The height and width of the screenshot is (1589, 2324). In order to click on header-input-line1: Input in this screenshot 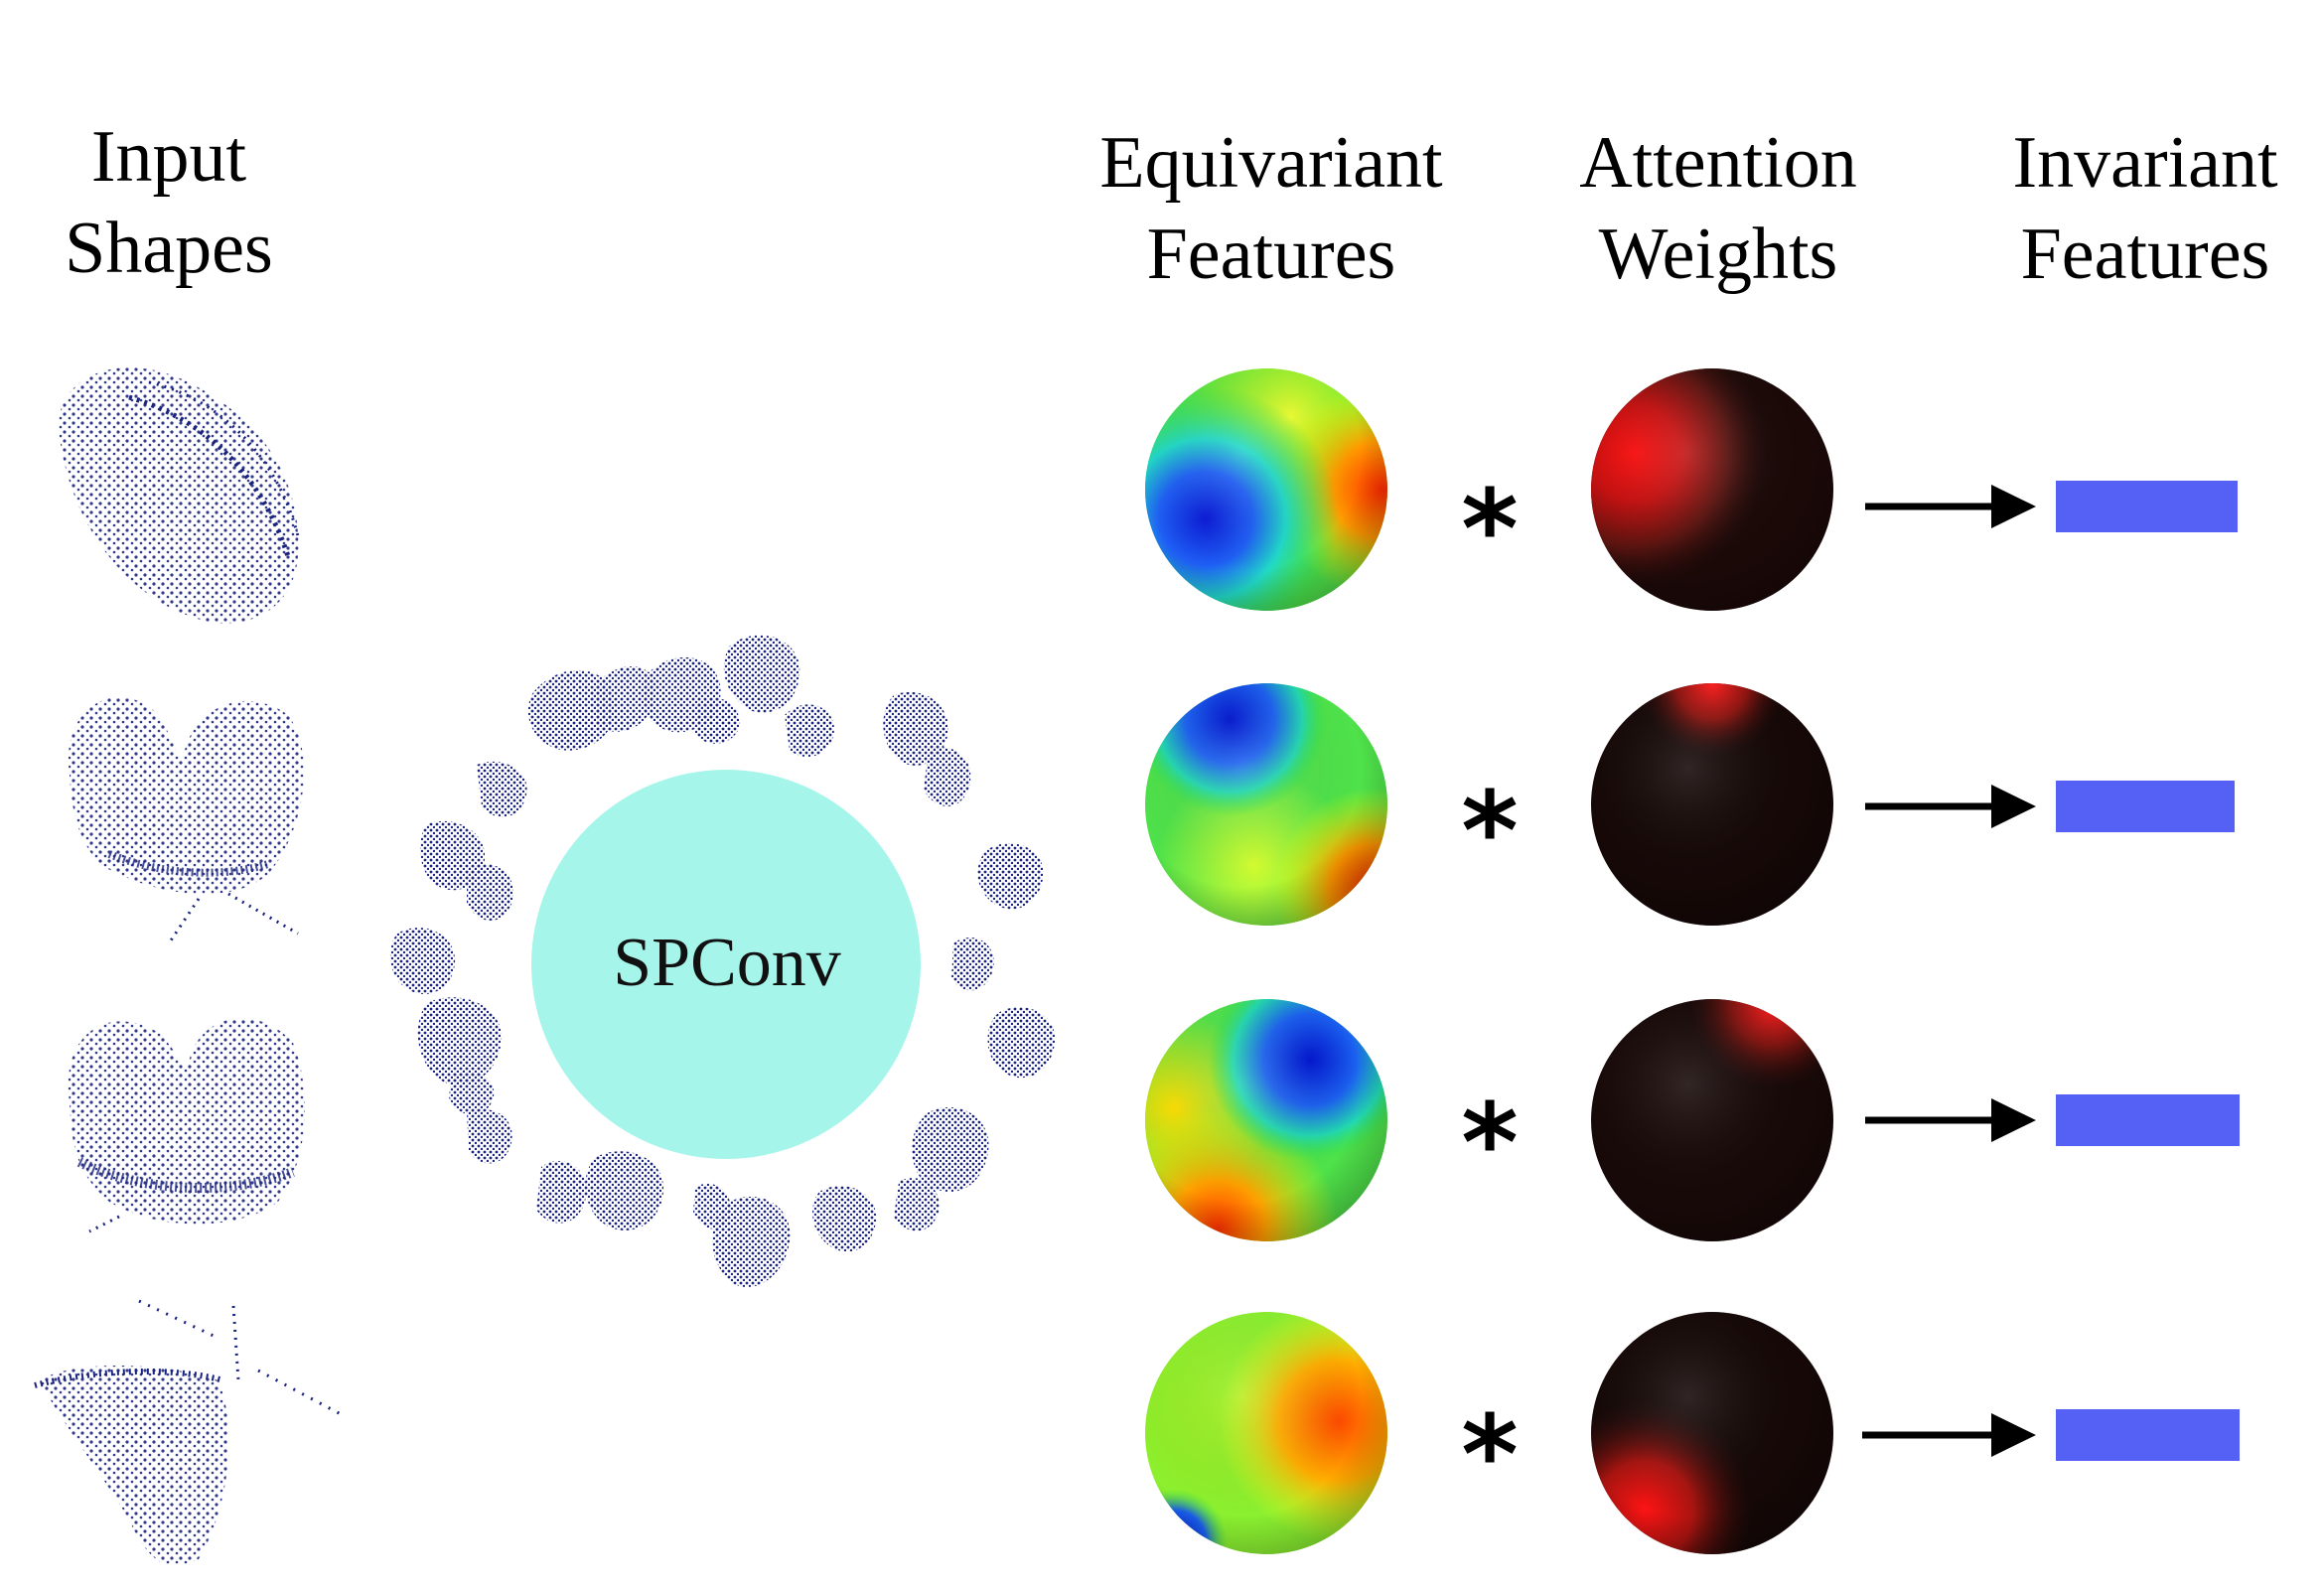, I will do `click(168, 157)`.